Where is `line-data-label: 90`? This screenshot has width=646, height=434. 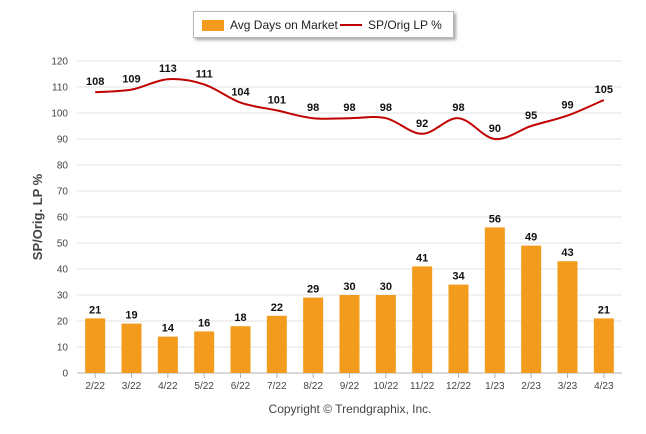 line-data-label: 90 is located at coordinates (495, 129).